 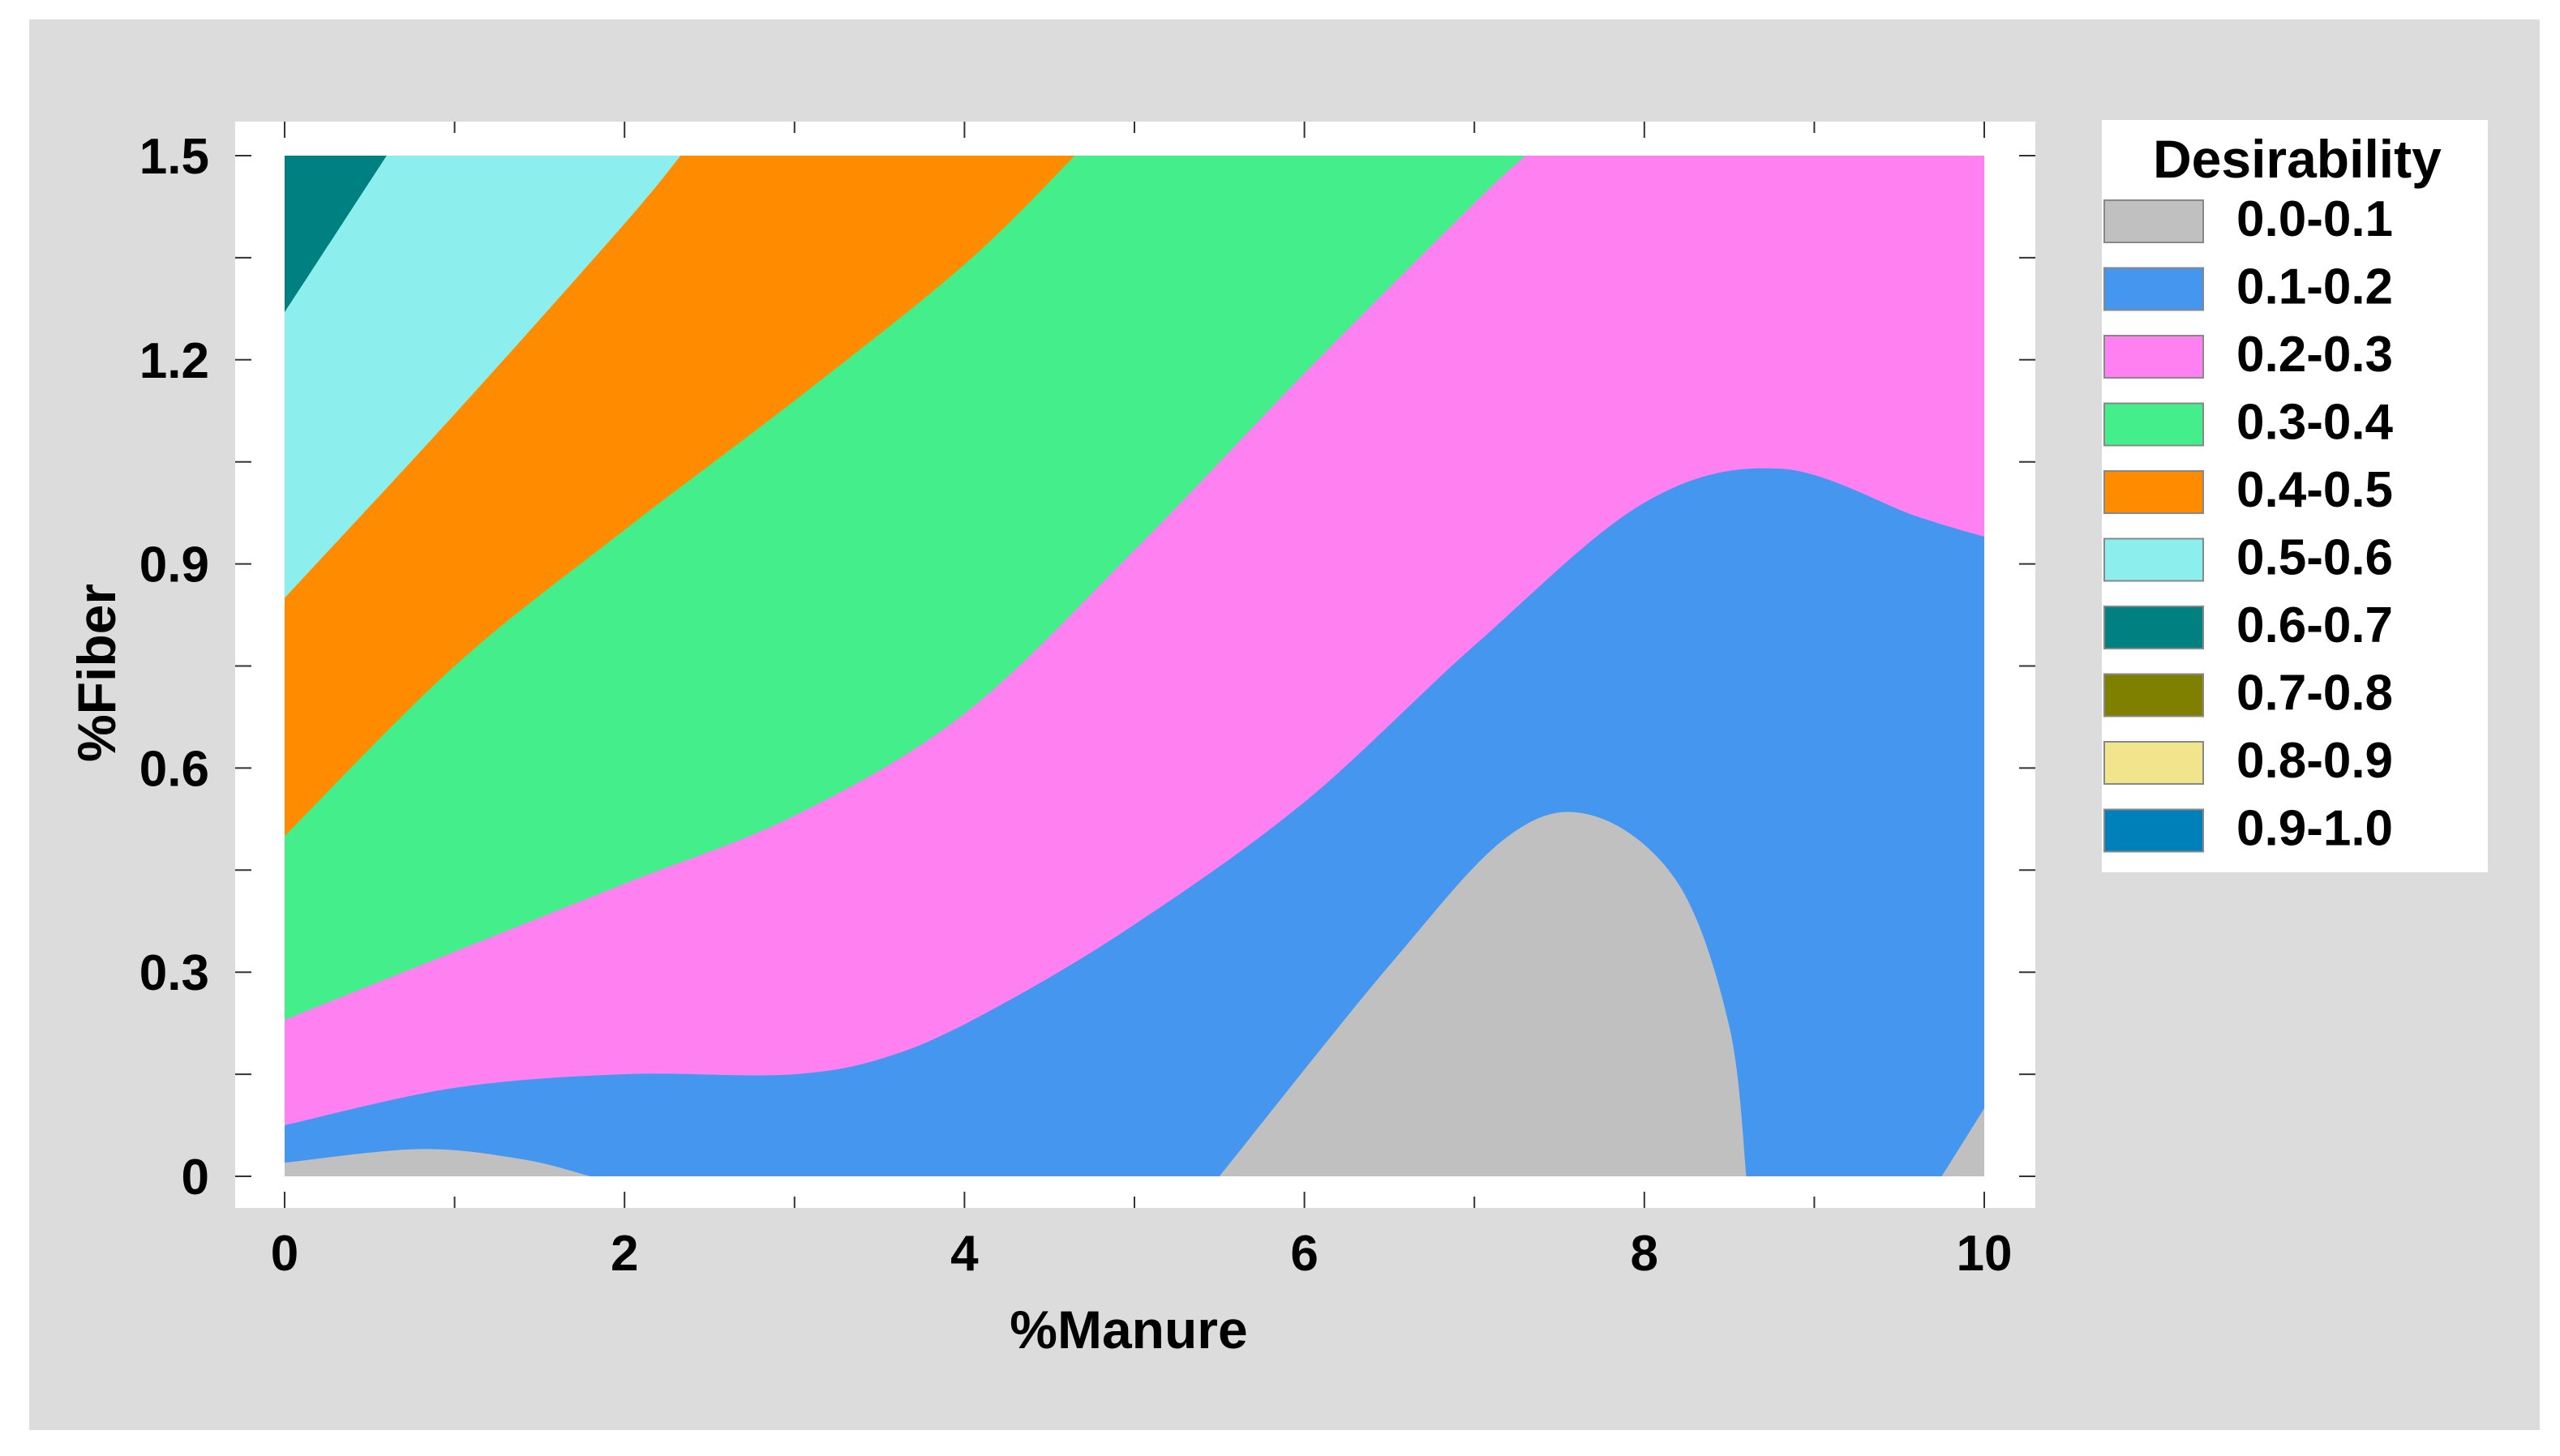 I want to click on legend-title: Desirability, so click(x=2297, y=159).